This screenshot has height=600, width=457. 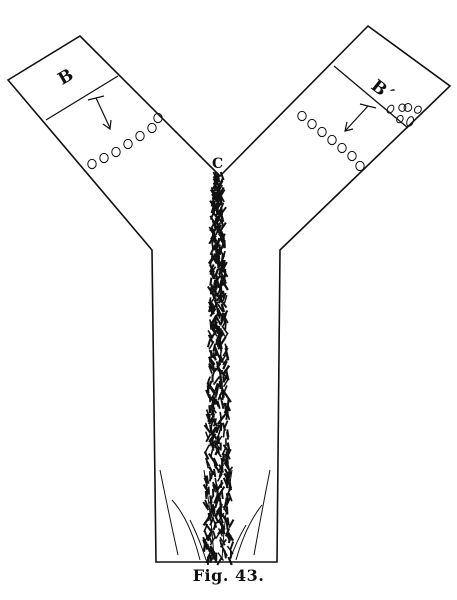 I want to click on left-flow-arrow, so click(x=99, y=113).